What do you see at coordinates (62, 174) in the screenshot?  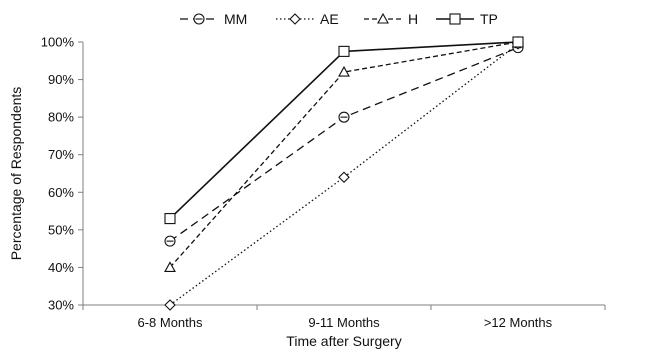 I see `y-axis-ticks: 30% 40% 50% 60% 70% 80% 90% 100%` at bounding box center [62, 174].